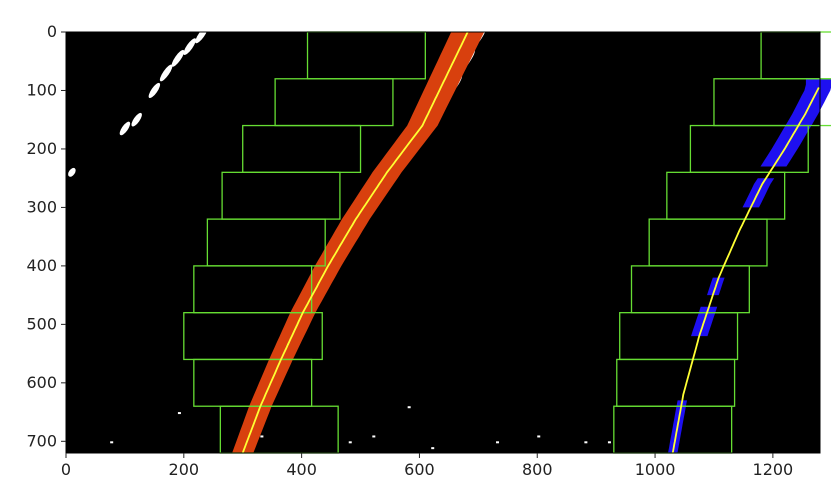  Describe the element at coordinates (301, 469) in the screenshot. I see `x-tick-label: 400` at that location.